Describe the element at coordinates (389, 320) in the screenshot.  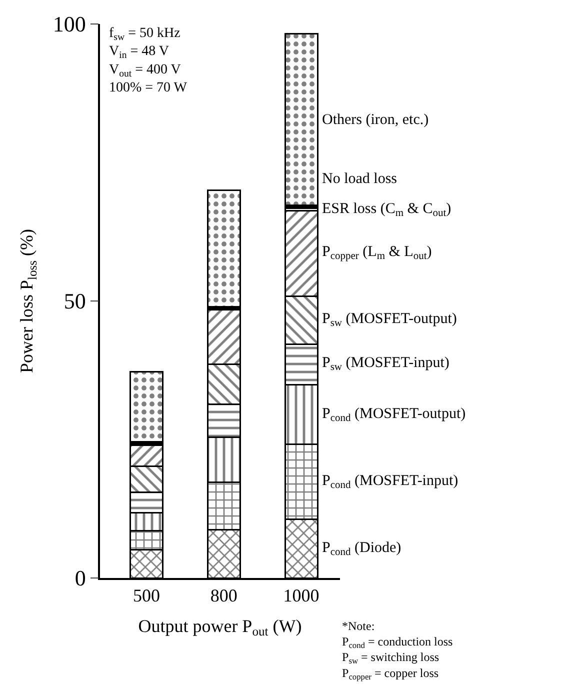
I see `series-label: P$_{sw}$ (MOSFET-output)` at that location.